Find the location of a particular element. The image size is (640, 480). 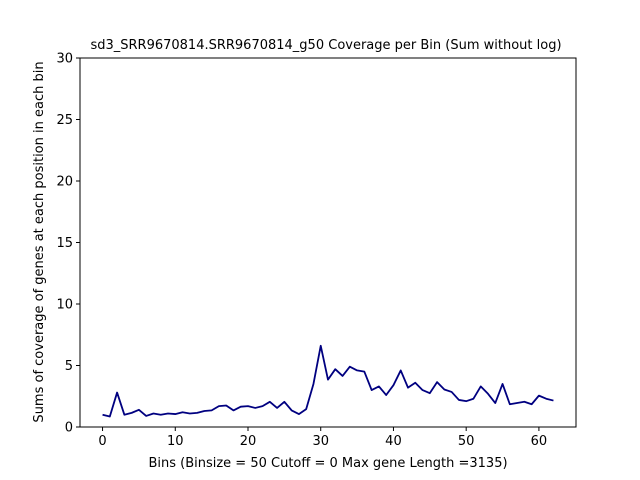

x-tick-label: 60 is located at coordinates (539, 441).